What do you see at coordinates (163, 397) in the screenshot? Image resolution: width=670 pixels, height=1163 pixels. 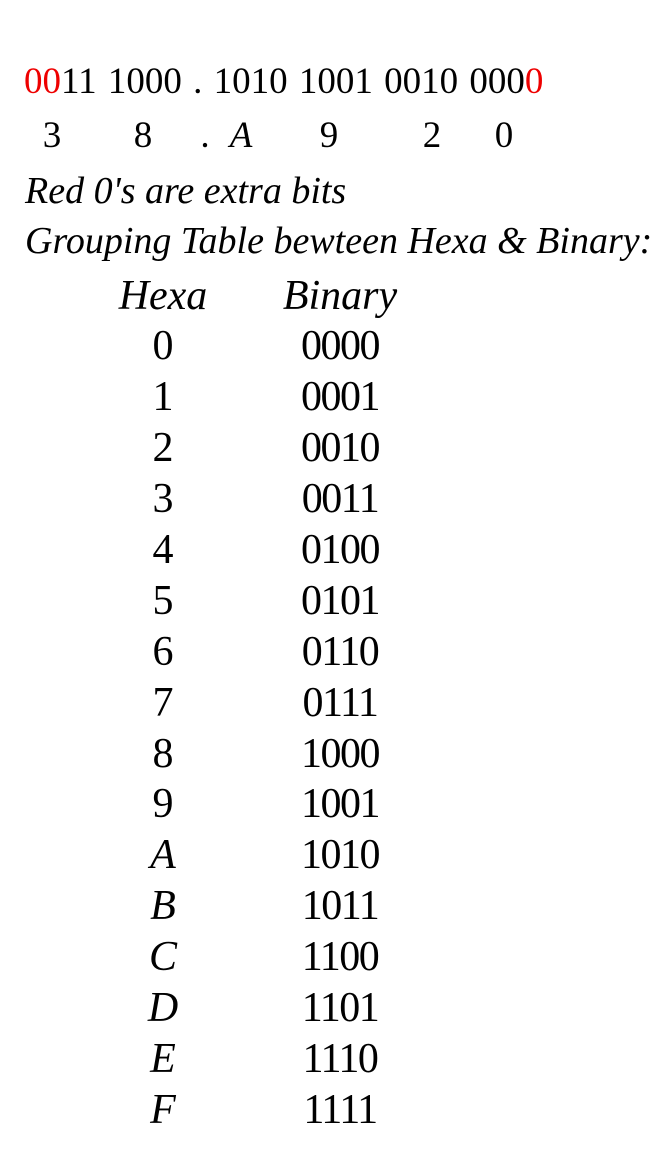 I see `hex-cell: 1` at bounding box center [163, 397].